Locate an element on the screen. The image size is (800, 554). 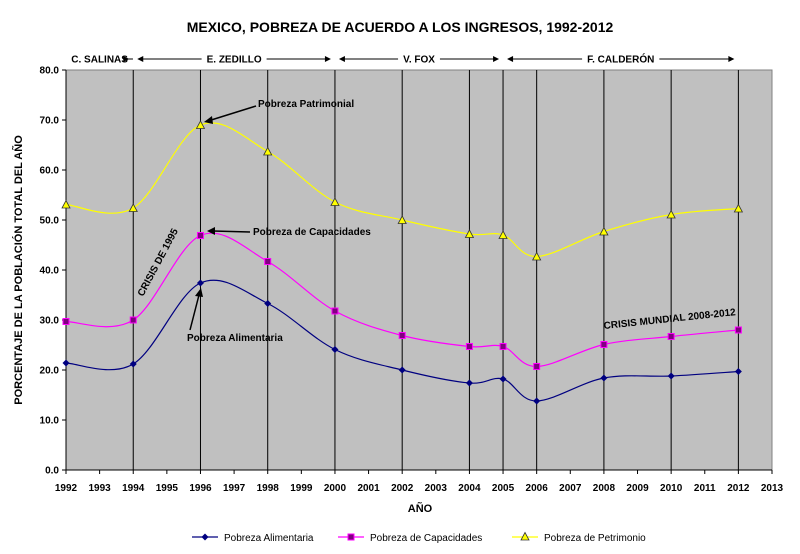
x-tick-label: 2008 is located at coordinates (604, 488).